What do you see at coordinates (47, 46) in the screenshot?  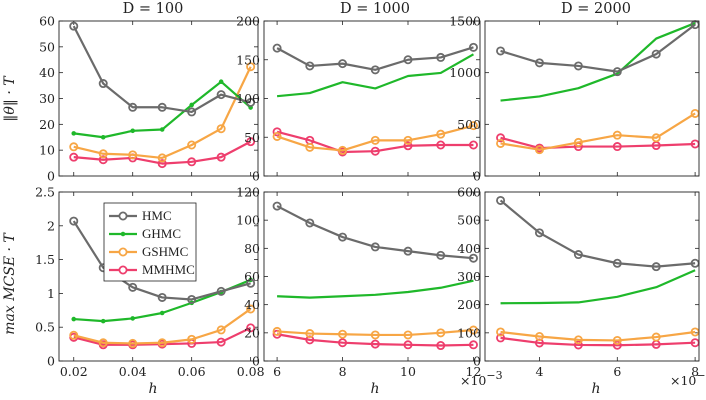 I see `y-tick-label: 50` at bounding box center [47, 46].